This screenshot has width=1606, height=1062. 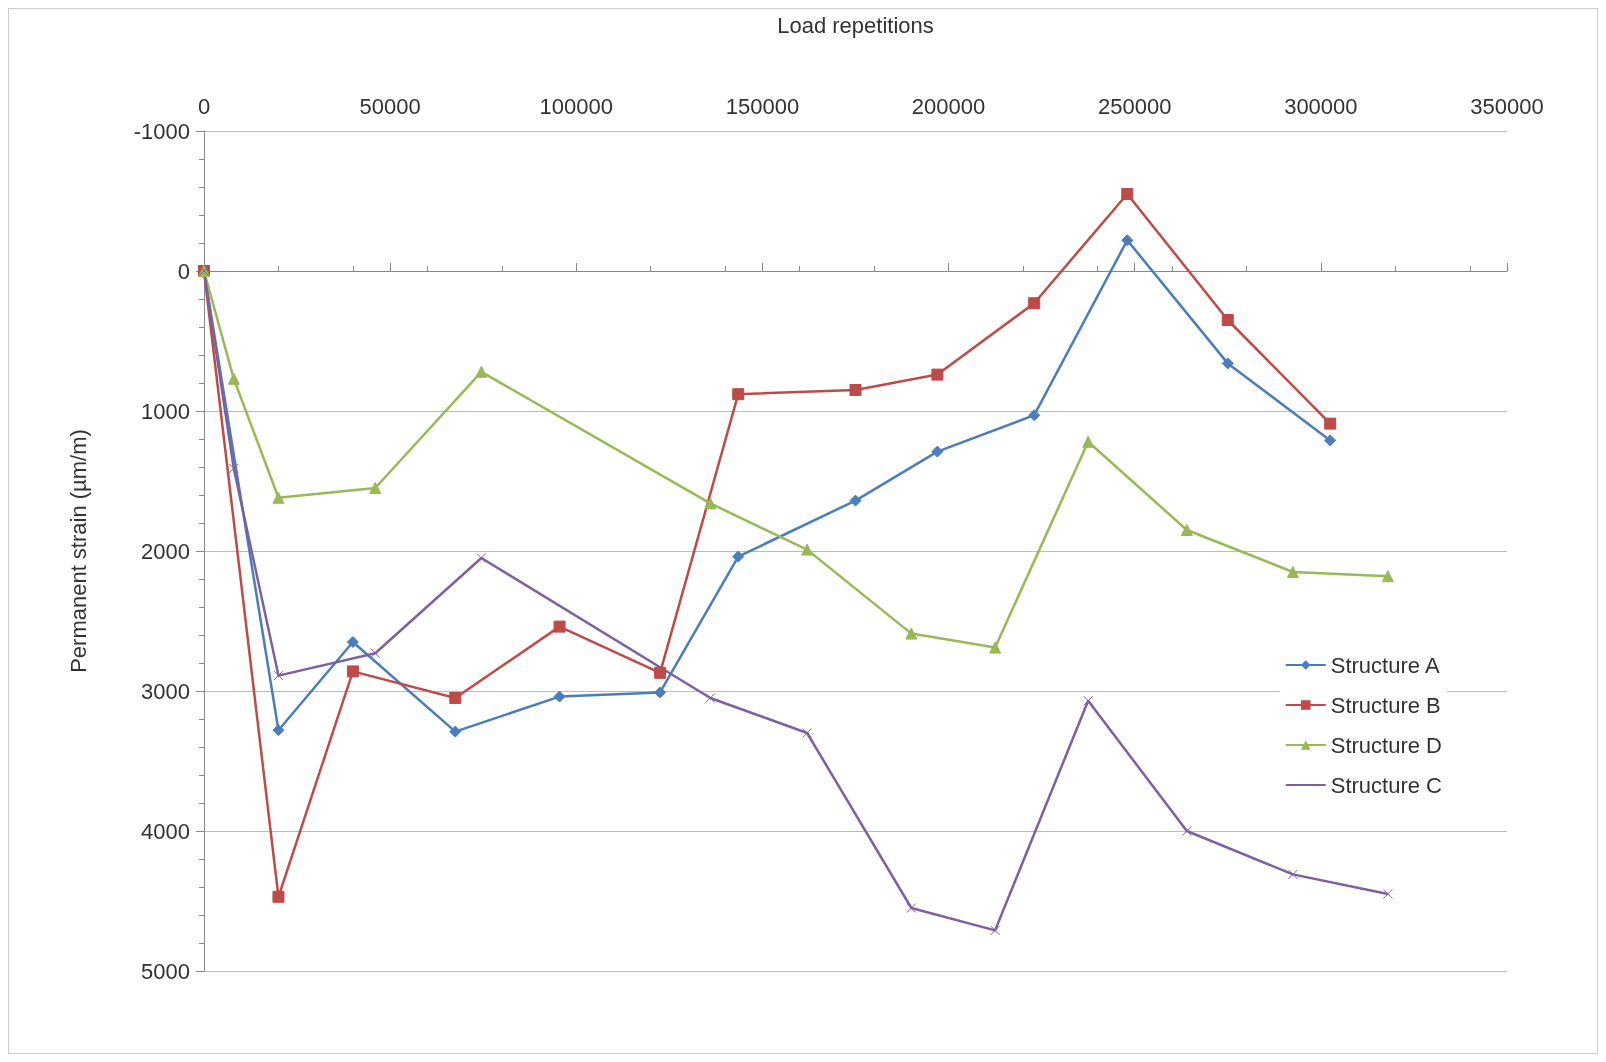 What do you see at coordinates (183, 271) in the screenshot?
I see `y-tick-label: 0` at bounding box center [183, 271].